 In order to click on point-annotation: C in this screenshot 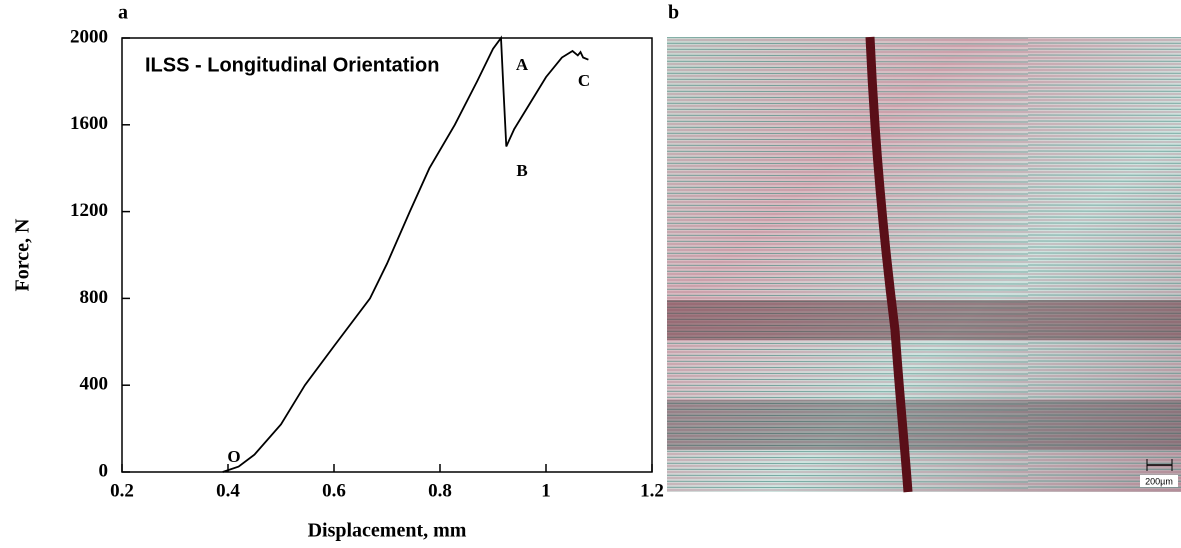, I will do `click(584, 80)`.